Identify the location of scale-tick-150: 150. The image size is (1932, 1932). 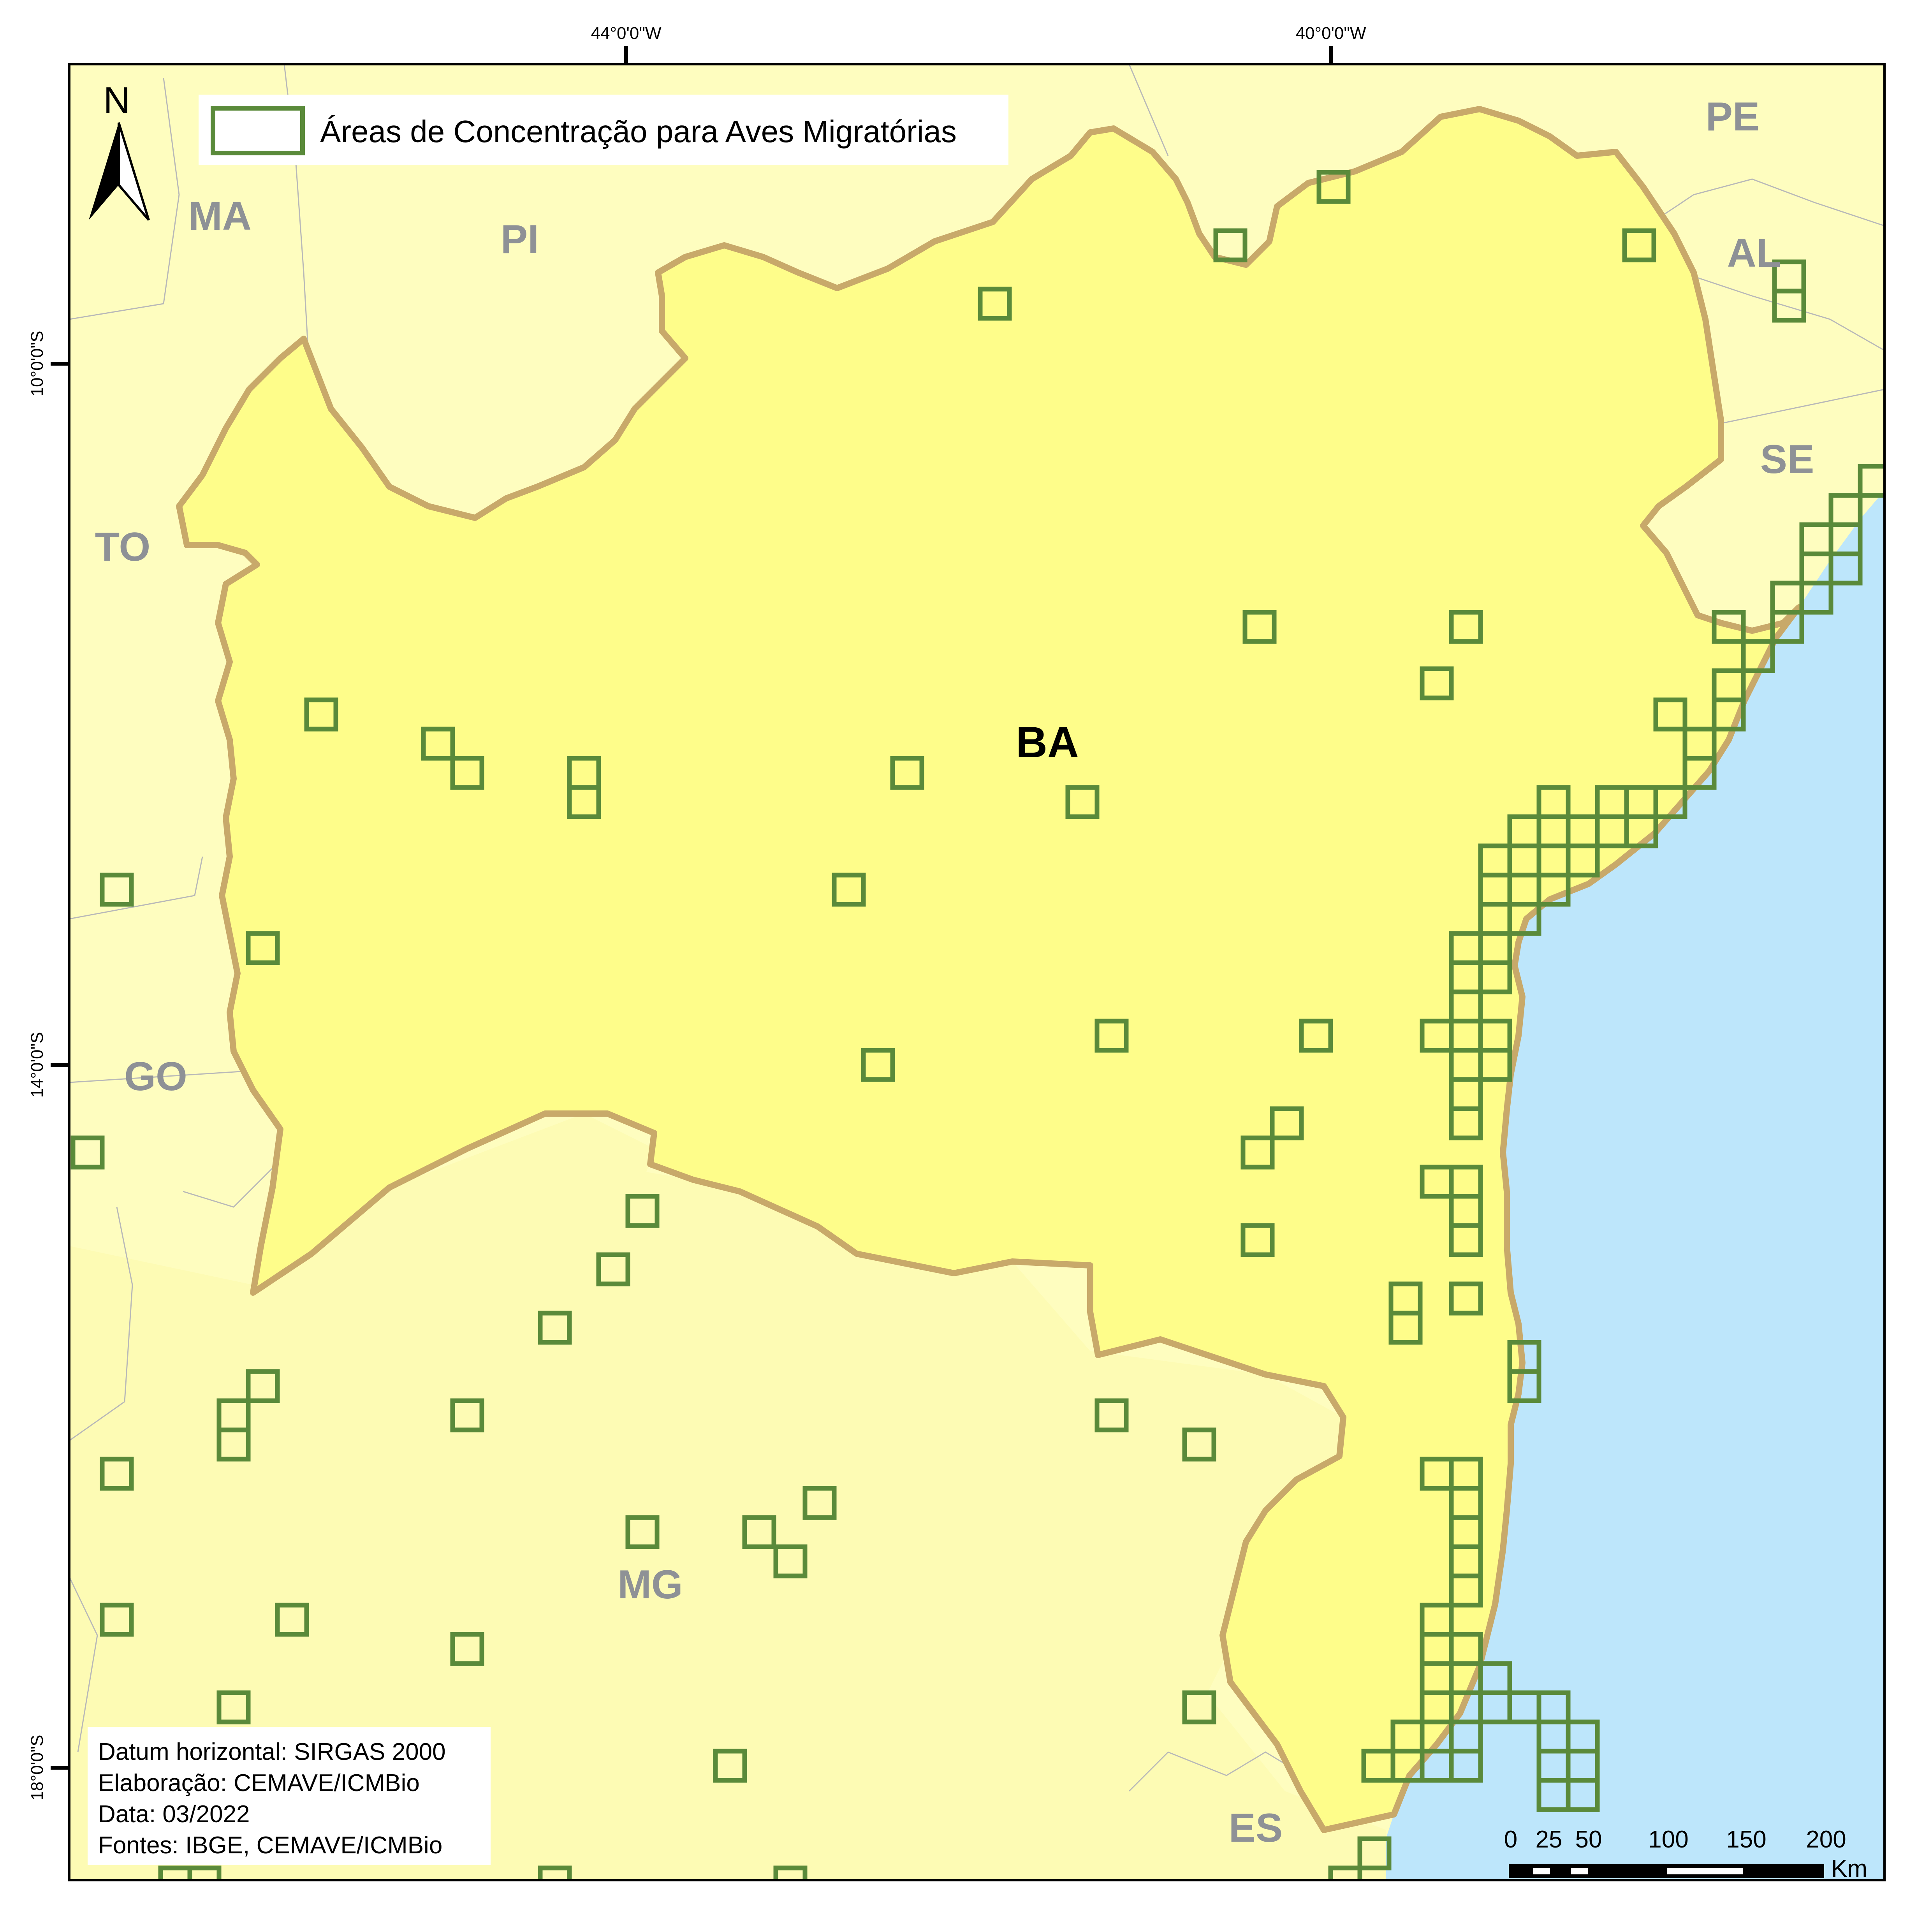
(1746, 1839).